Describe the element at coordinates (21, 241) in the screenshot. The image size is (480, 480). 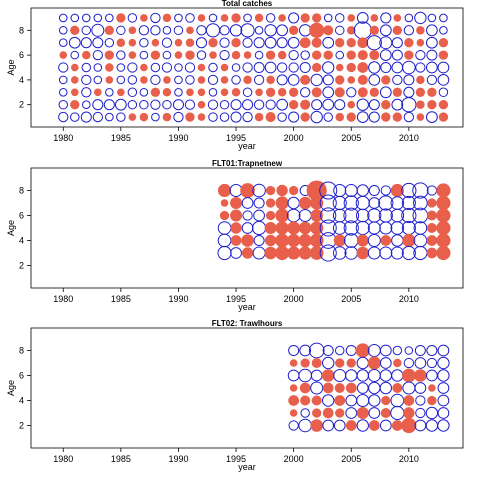
I see `panel-2-y-tick-label: 4` at that location.